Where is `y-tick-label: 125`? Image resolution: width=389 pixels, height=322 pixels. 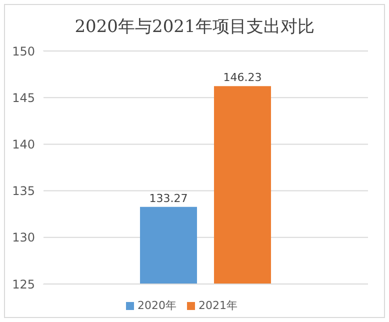 y-tick-label: 125 is located at coordinates (23, 284).